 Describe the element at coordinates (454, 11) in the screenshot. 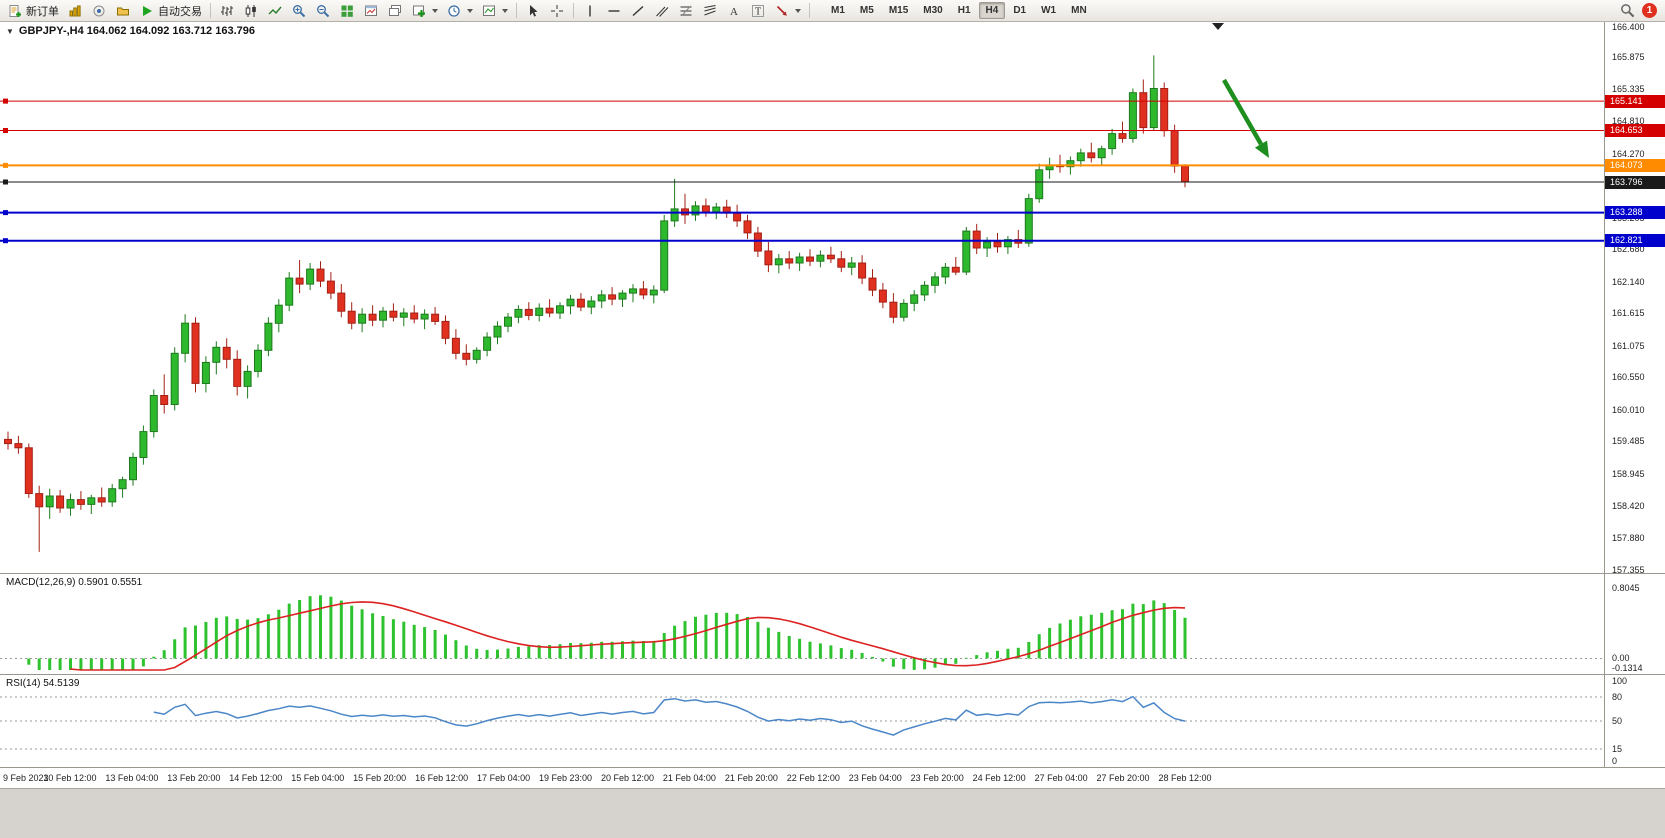

I see `clock-icon` at that location.